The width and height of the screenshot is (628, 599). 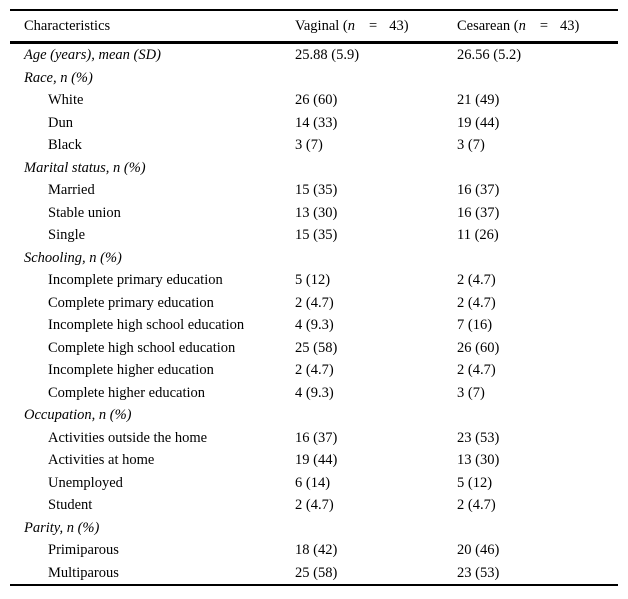 What do you see at coordinates (78, 415) in the screenshot?
I see `row-label: Occupation, n (%)` at bounding box center [78, 415].